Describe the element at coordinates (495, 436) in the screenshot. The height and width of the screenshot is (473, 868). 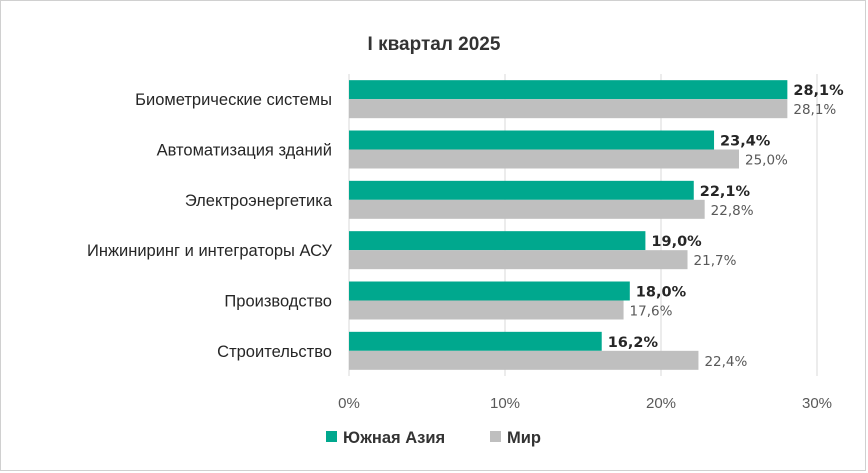
I see `legend-swatch-world` at that location.